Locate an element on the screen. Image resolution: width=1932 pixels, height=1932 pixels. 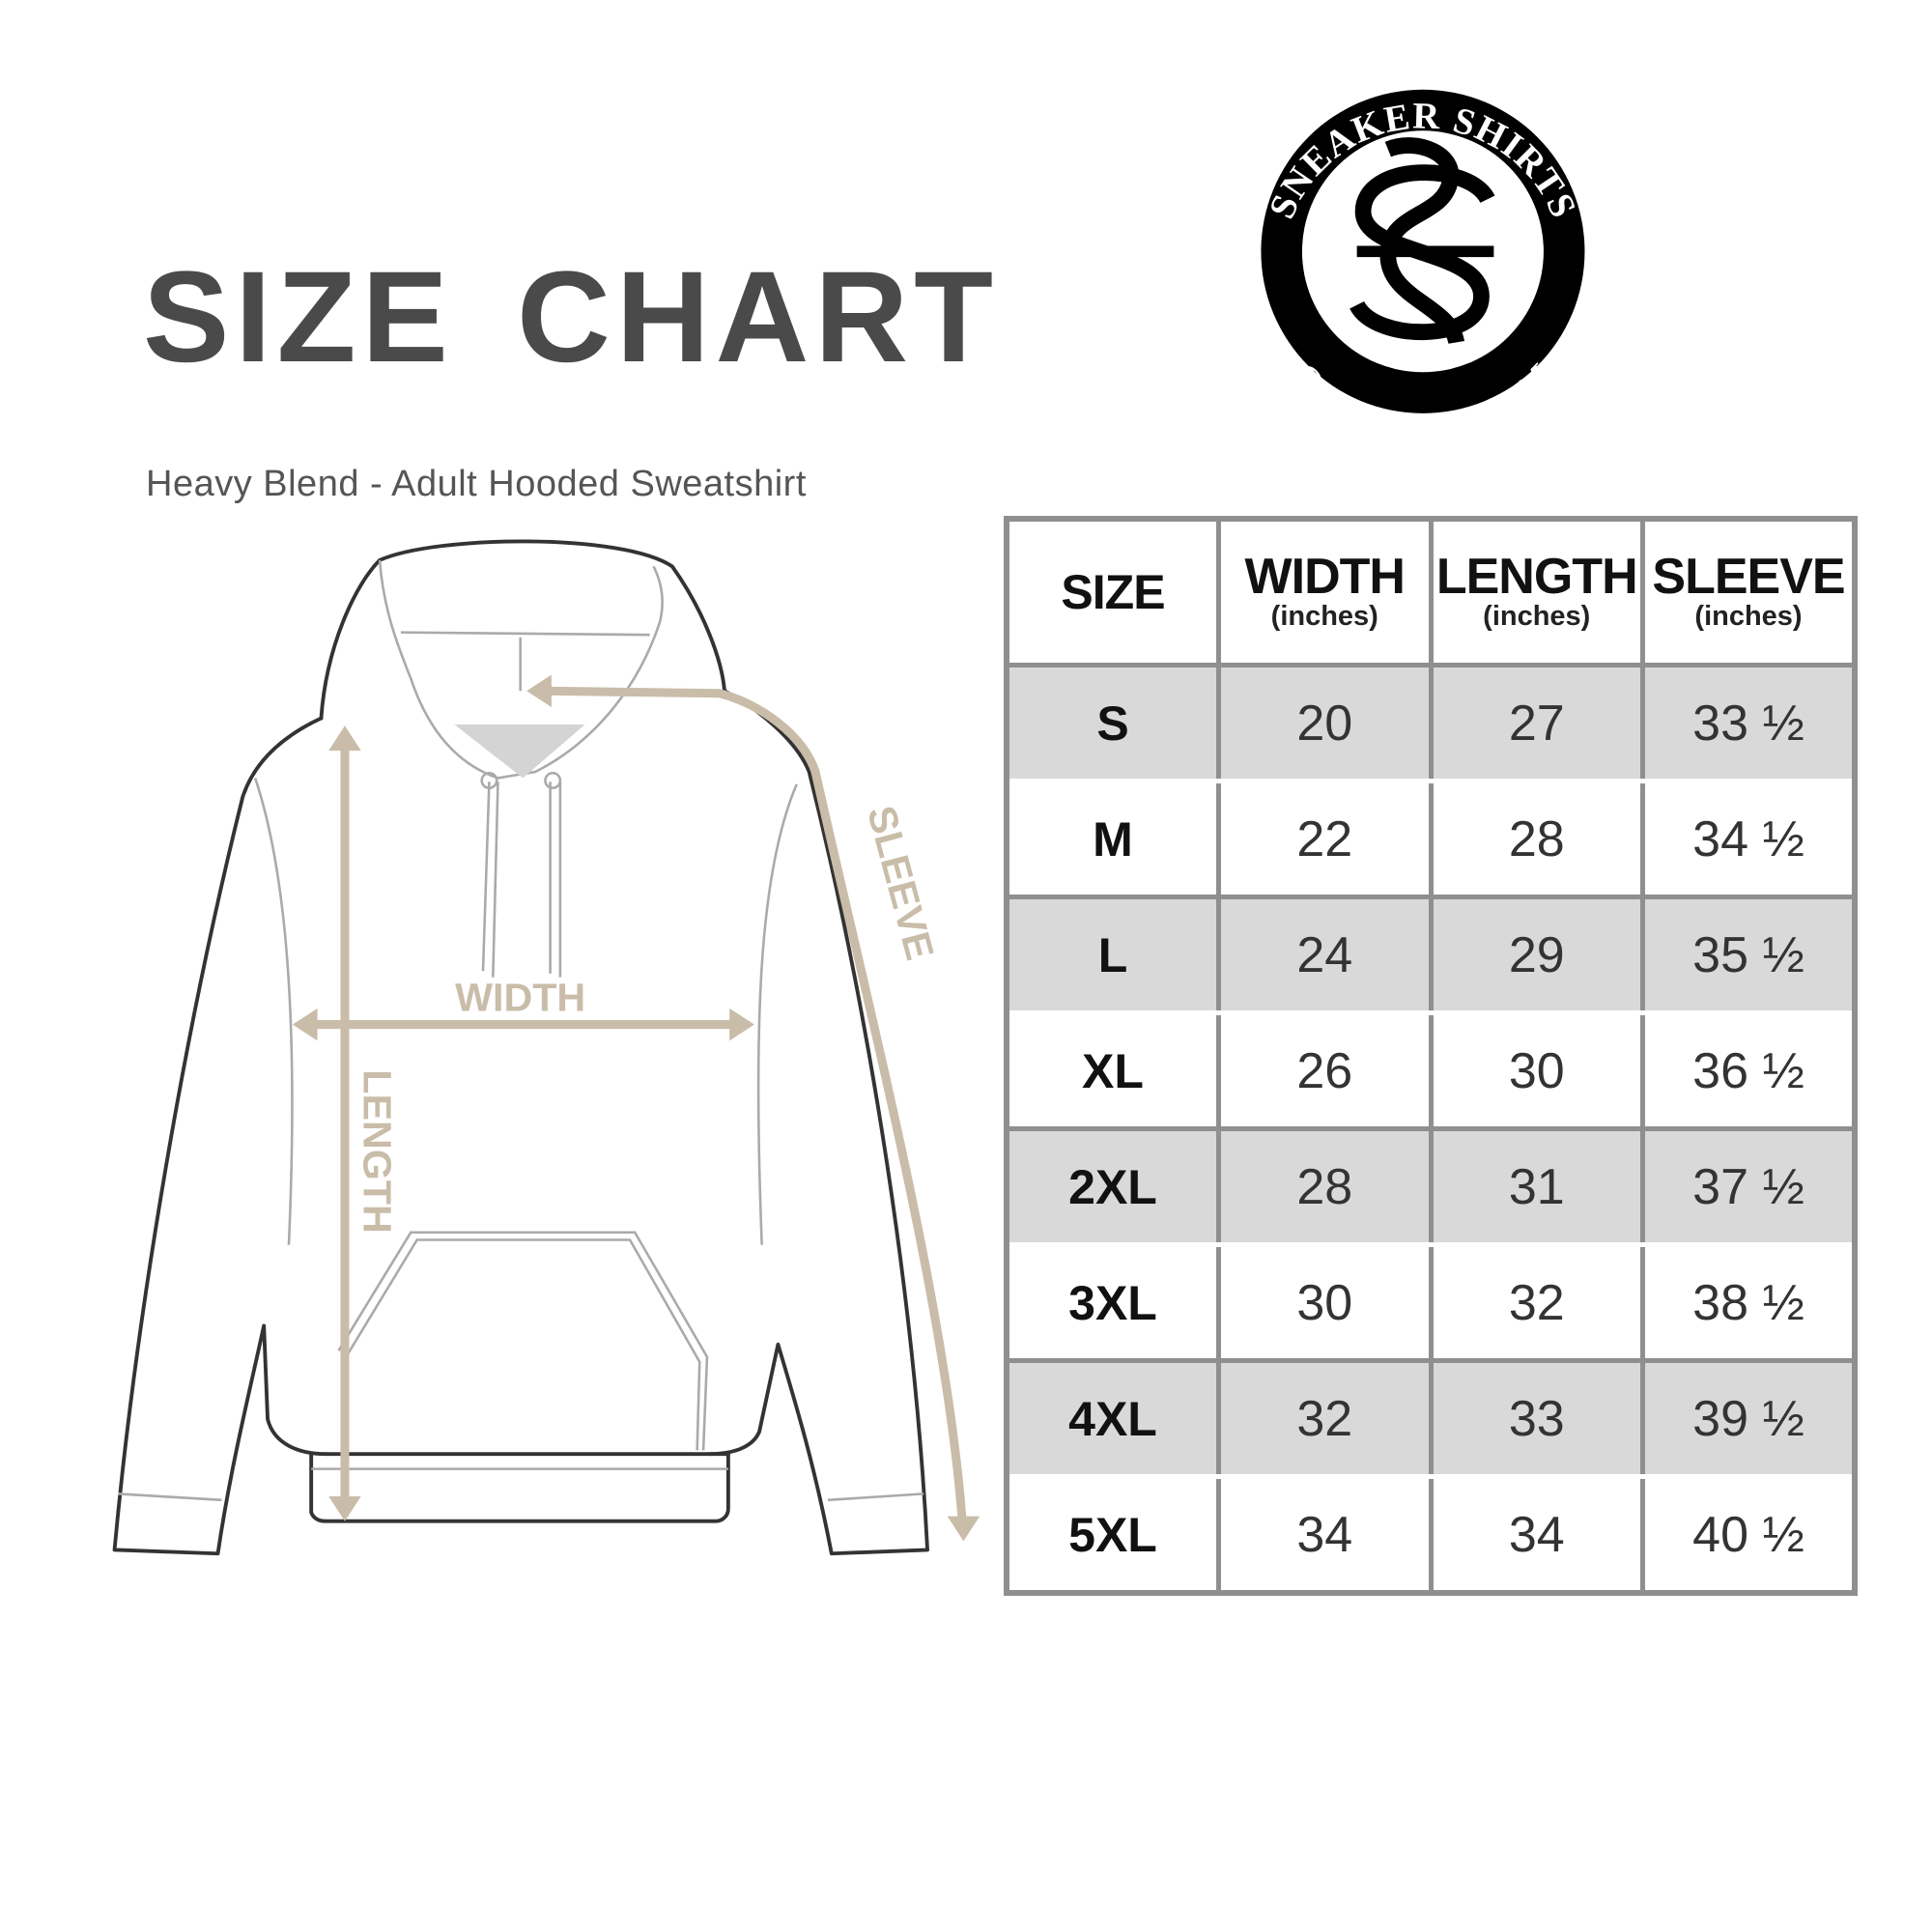
hood-outline is located at coordinates (522, 630).